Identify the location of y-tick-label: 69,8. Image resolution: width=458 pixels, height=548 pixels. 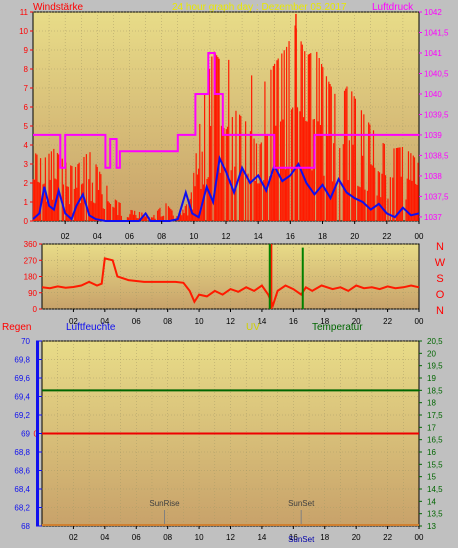
(22, 360).